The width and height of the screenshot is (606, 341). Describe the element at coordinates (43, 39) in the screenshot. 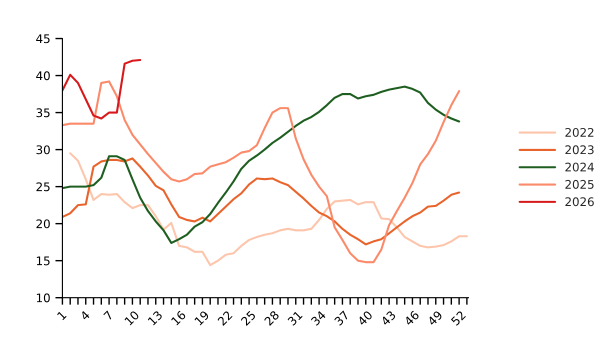

I see `y-tick-label: 45` at that location.